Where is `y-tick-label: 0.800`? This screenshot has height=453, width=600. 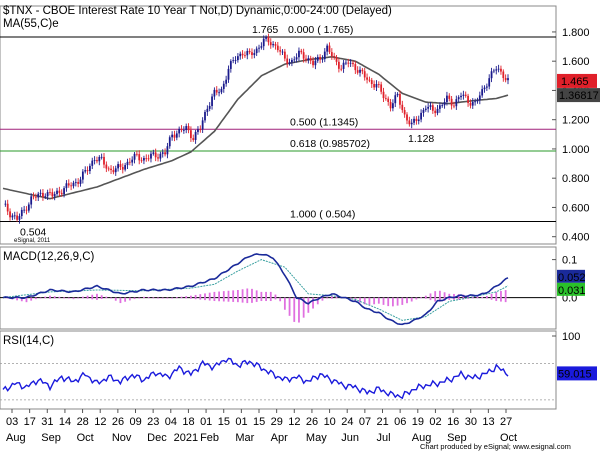
y-tick-label: 0.800 is located at coordinates (576, 179).